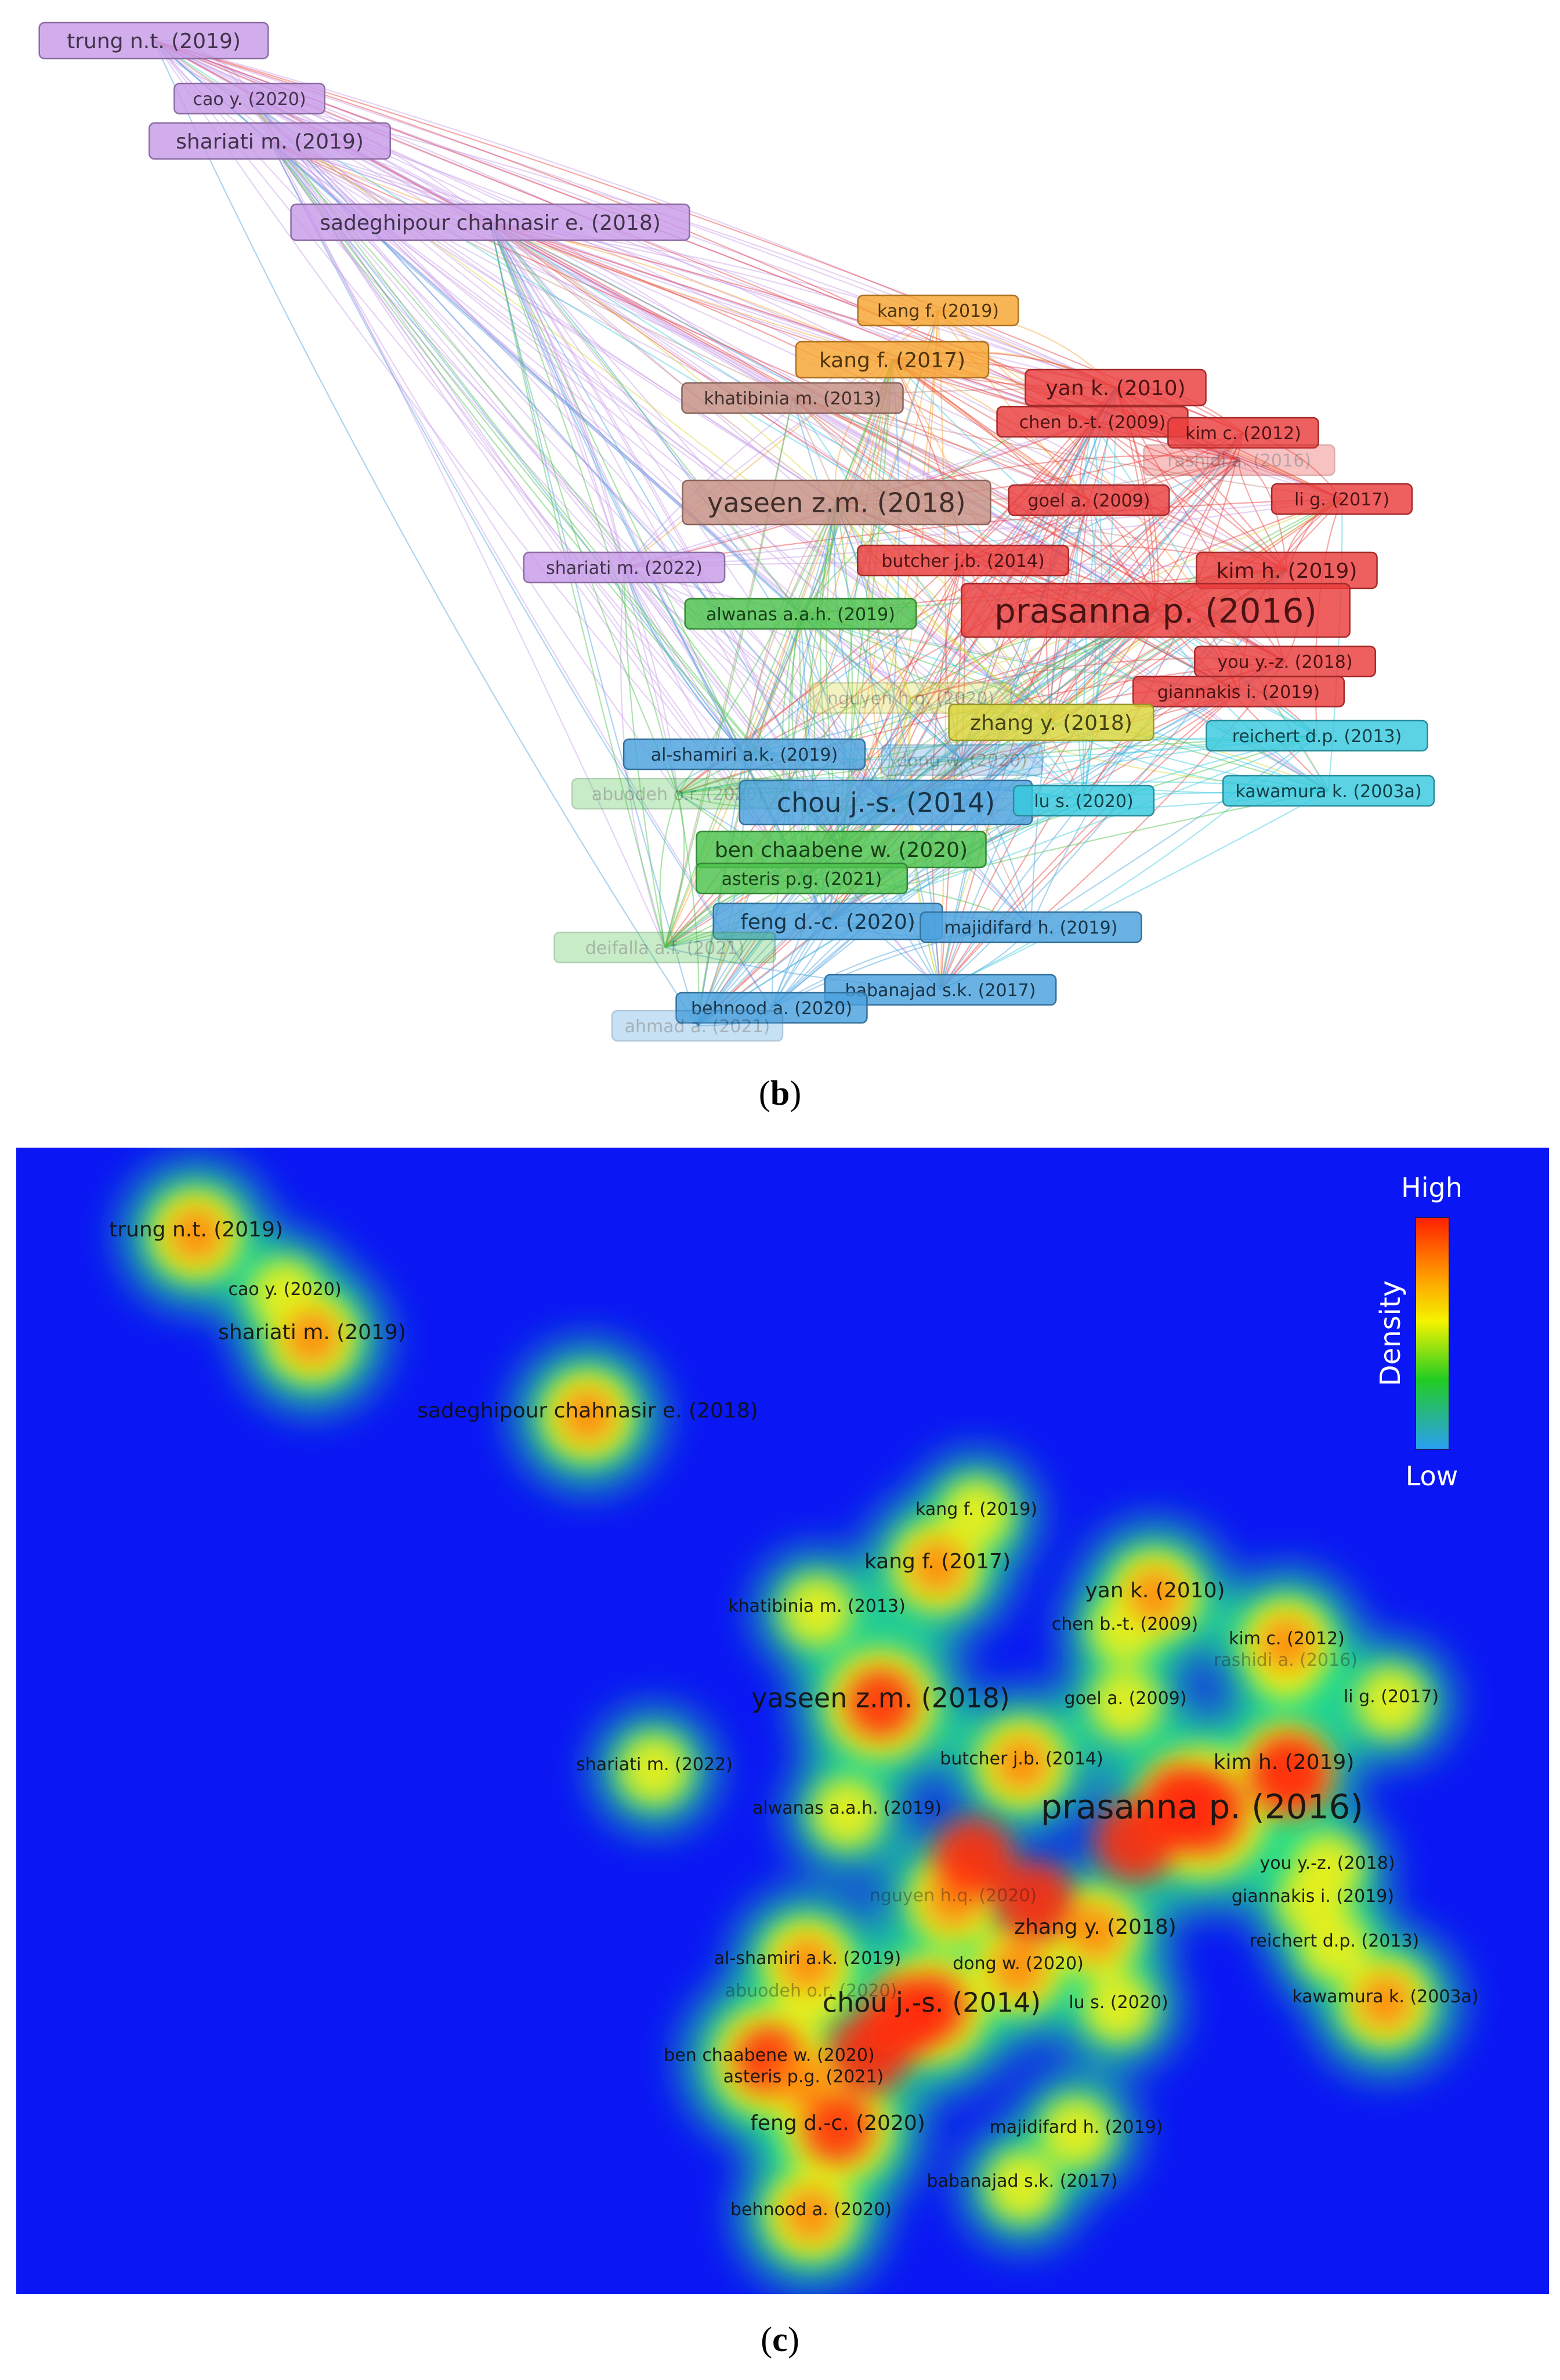 Image resolution: width=1560 pixels, height=2380 pixels. I want to click on network-node-kang-f-2019: kang f. (2019), so click(938, 311).